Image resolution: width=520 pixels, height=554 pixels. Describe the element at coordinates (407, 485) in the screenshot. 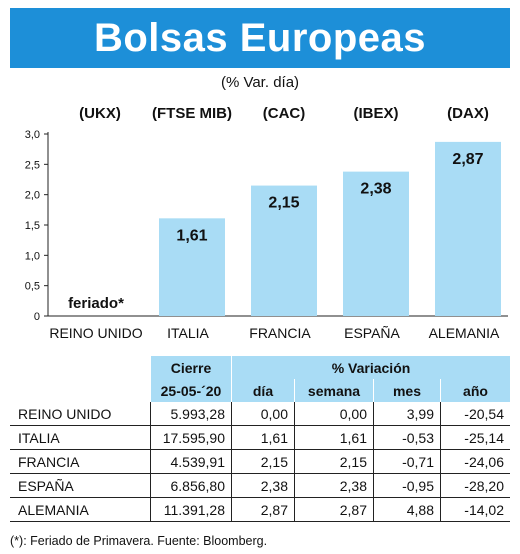

I see `cell-mes: -0,95` at that location.